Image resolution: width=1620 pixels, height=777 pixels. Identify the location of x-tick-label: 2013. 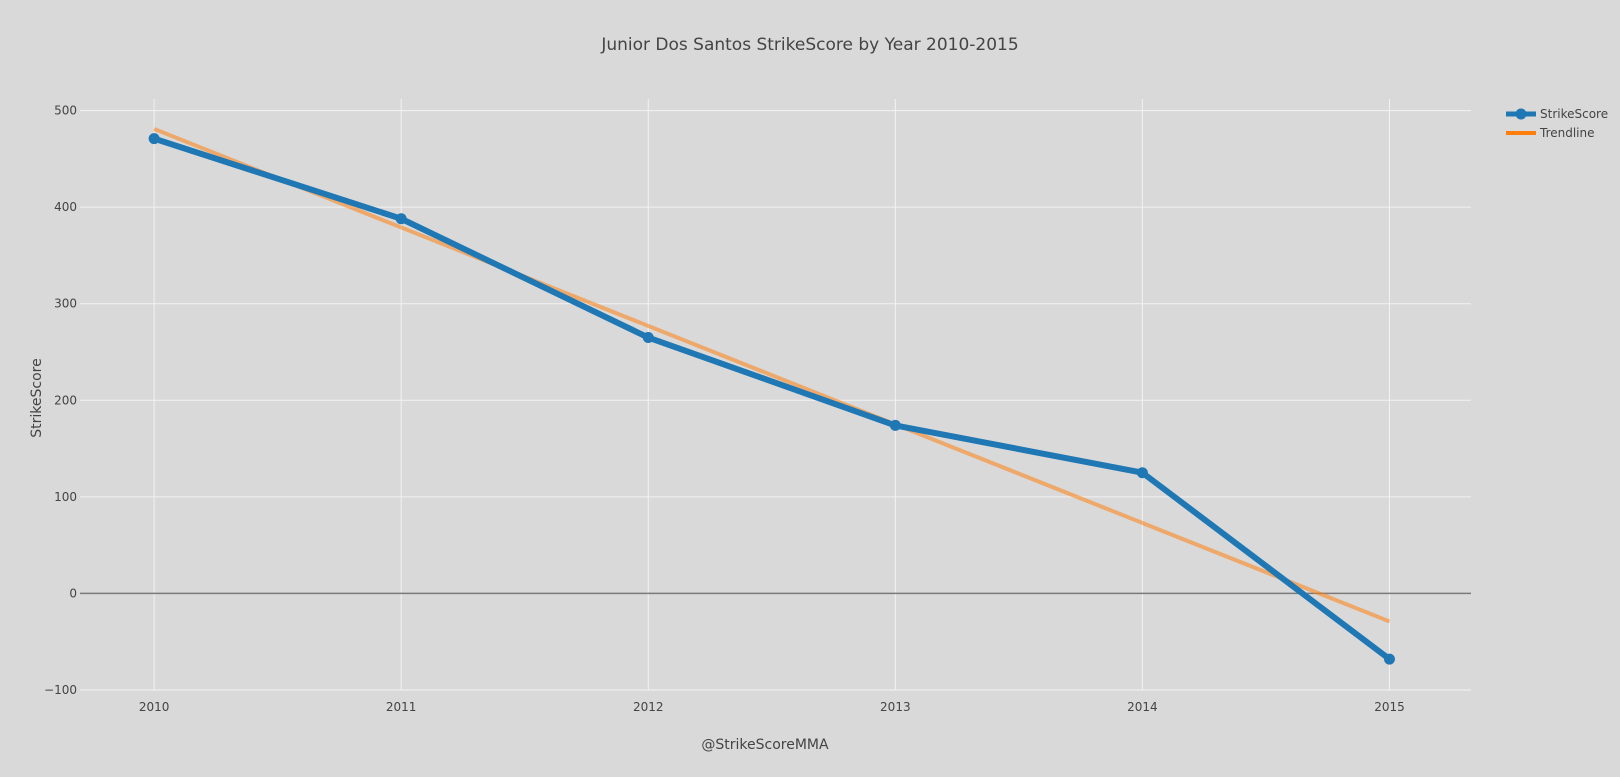
(895, 707).